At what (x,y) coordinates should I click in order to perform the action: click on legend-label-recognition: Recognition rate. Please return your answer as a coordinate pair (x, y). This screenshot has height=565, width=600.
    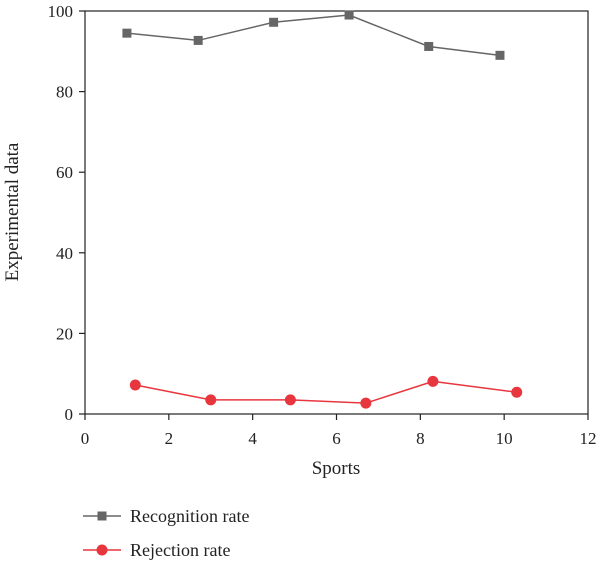
    Looking at the image, I should click on (189, 516).